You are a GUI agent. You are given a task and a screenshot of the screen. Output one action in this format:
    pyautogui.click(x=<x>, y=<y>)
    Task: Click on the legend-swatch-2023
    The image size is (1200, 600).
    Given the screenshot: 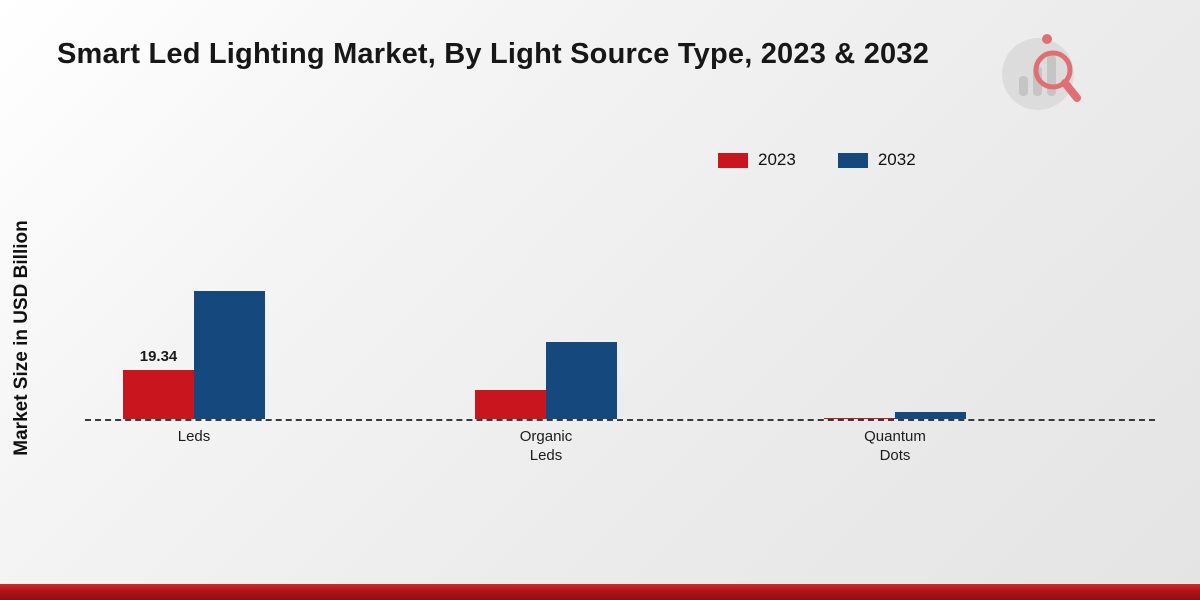 What is the action you would take?
    pyautogui.click(x=733, y=160)
    